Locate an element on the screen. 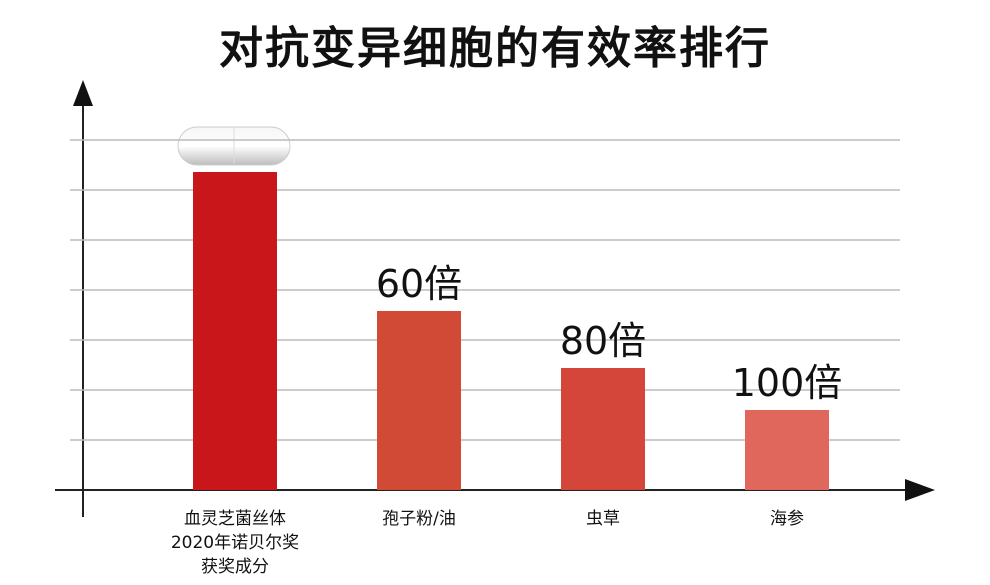 The width and height of the screenshot is (990, 585). y-axis-arrow is located at coordinates (83, 93).